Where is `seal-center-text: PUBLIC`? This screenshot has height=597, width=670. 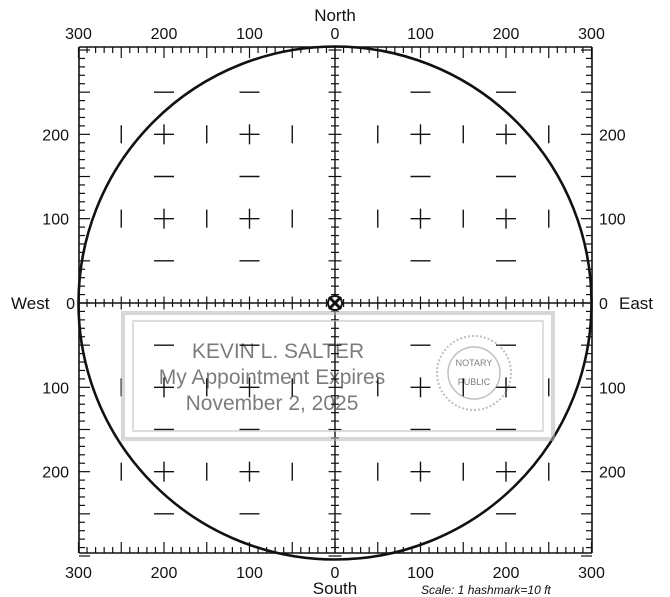 seal-center-text: PUBLIC is located at coordinates (474, 382).